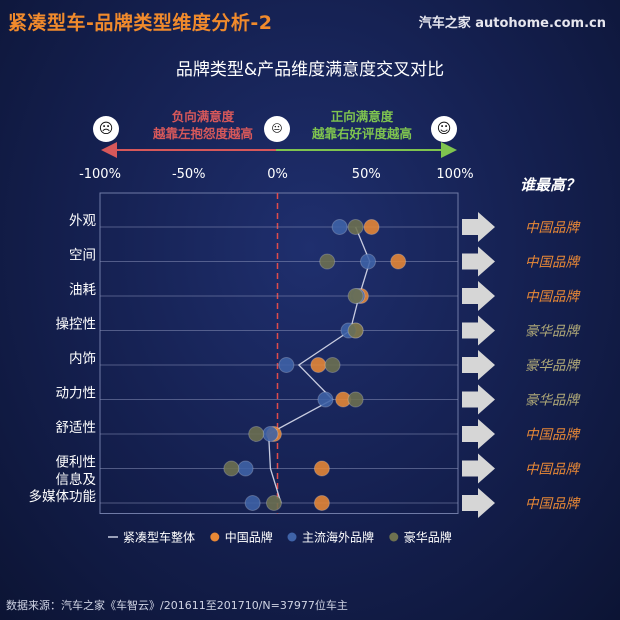  I want to click on data-source-footer: 数据来源：汽车之家《车智云》/201611至201710/N=37977位车主, so click(177, 605).